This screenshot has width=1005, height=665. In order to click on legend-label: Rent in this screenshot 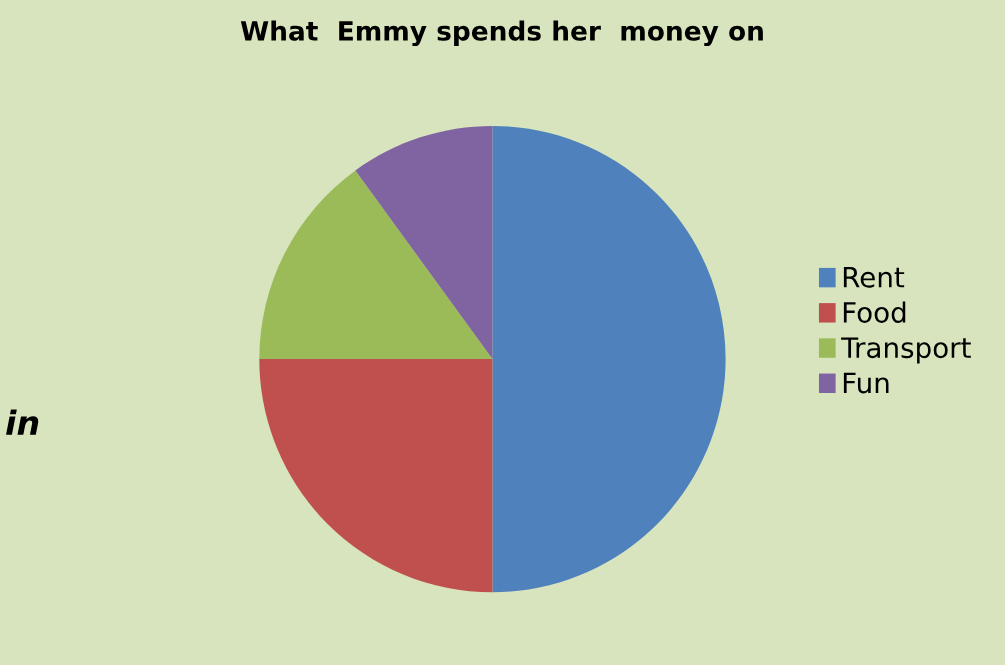, I will do `click(874, 277)`.